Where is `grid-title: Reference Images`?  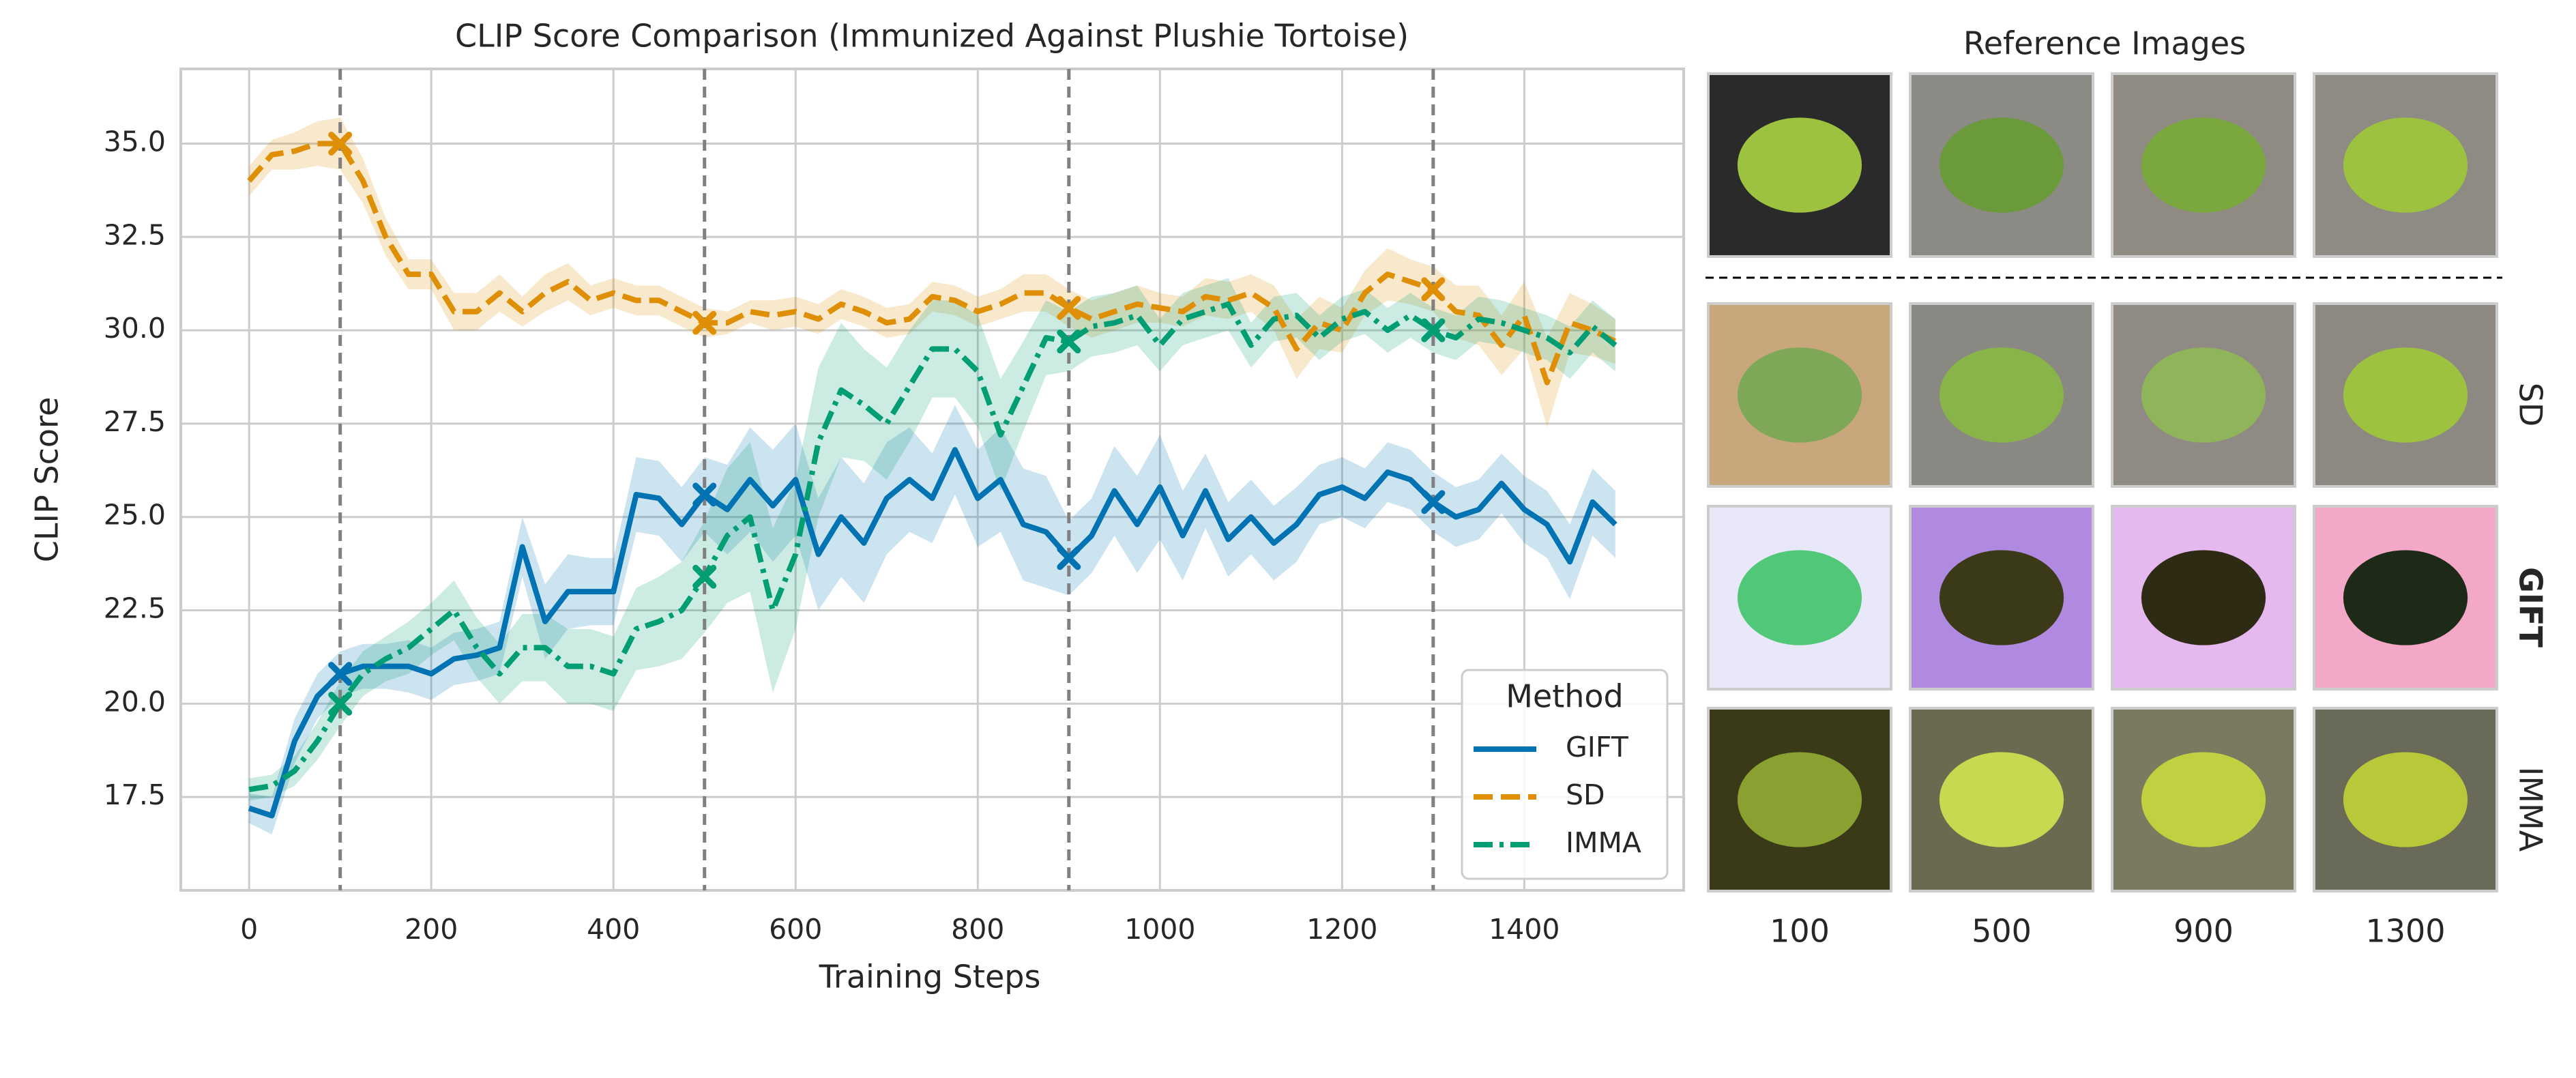 grid-title: Reference Images is located at coordinates (2104, 43).